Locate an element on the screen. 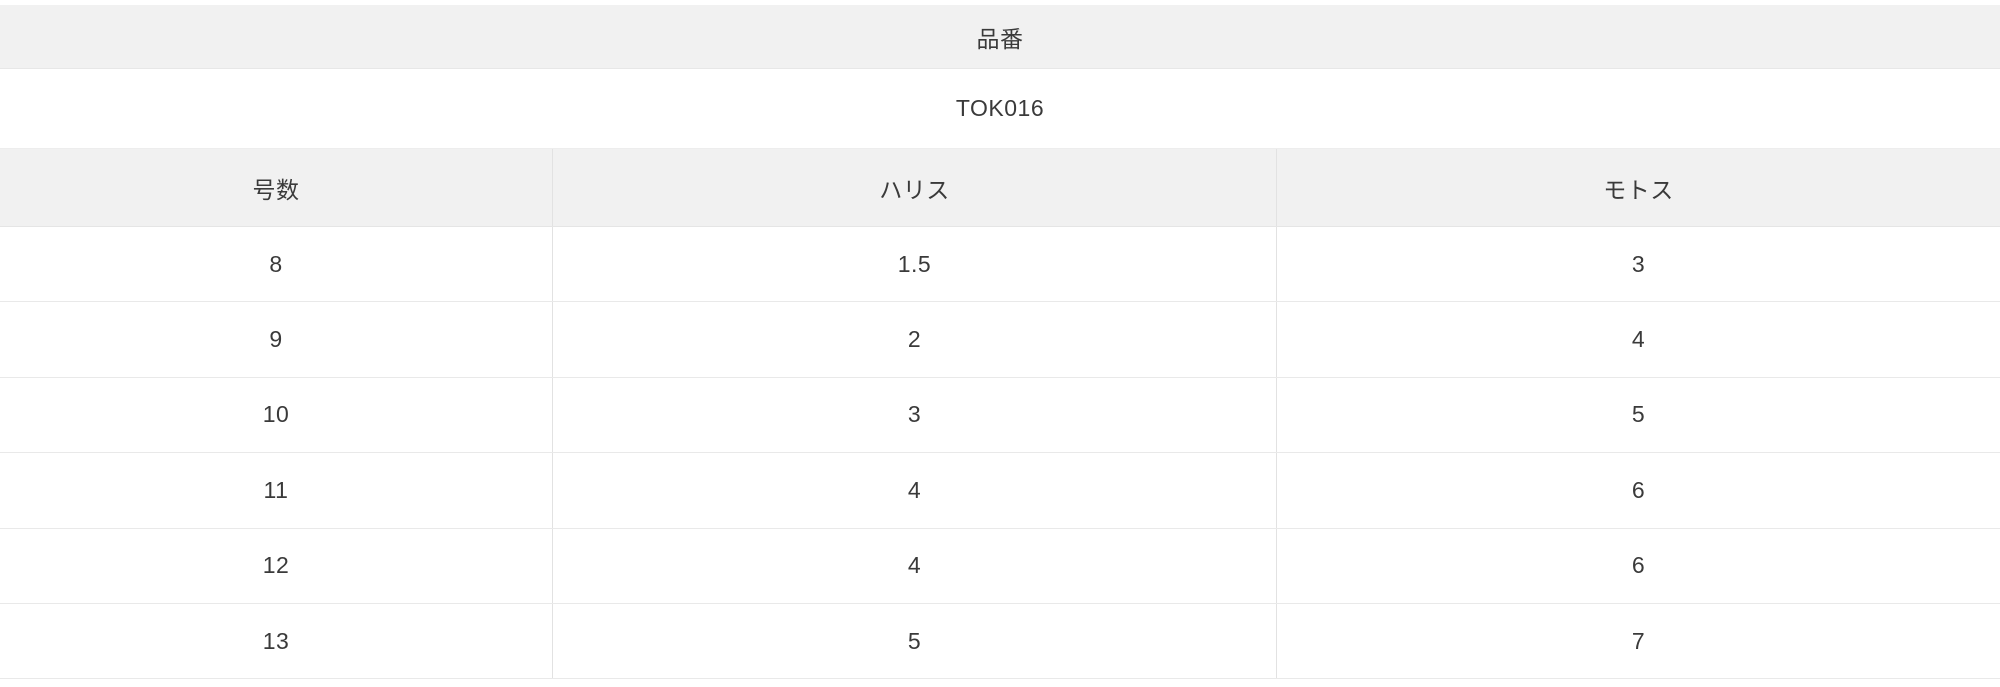 Image resolution: width=2000 pixels, height=687 pixels. table-row: 8 1.5 3 is located at coordinates (1000, 265).